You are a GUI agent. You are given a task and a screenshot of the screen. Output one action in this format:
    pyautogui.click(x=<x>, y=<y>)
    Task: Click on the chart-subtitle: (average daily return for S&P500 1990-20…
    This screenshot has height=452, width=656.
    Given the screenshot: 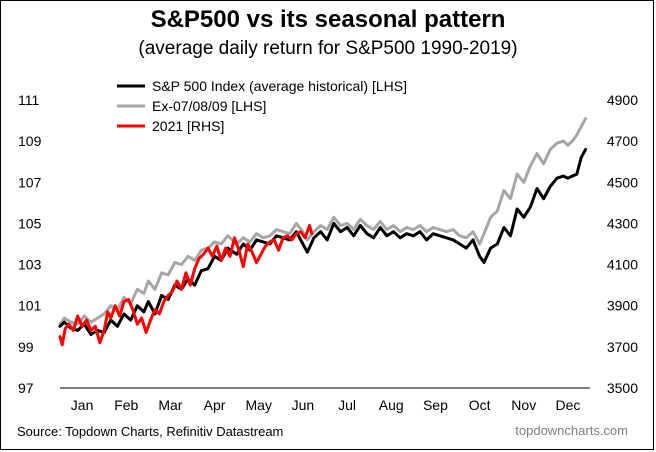 What is the action you would take?
    pyautogui.click(x=328, y=48)
    